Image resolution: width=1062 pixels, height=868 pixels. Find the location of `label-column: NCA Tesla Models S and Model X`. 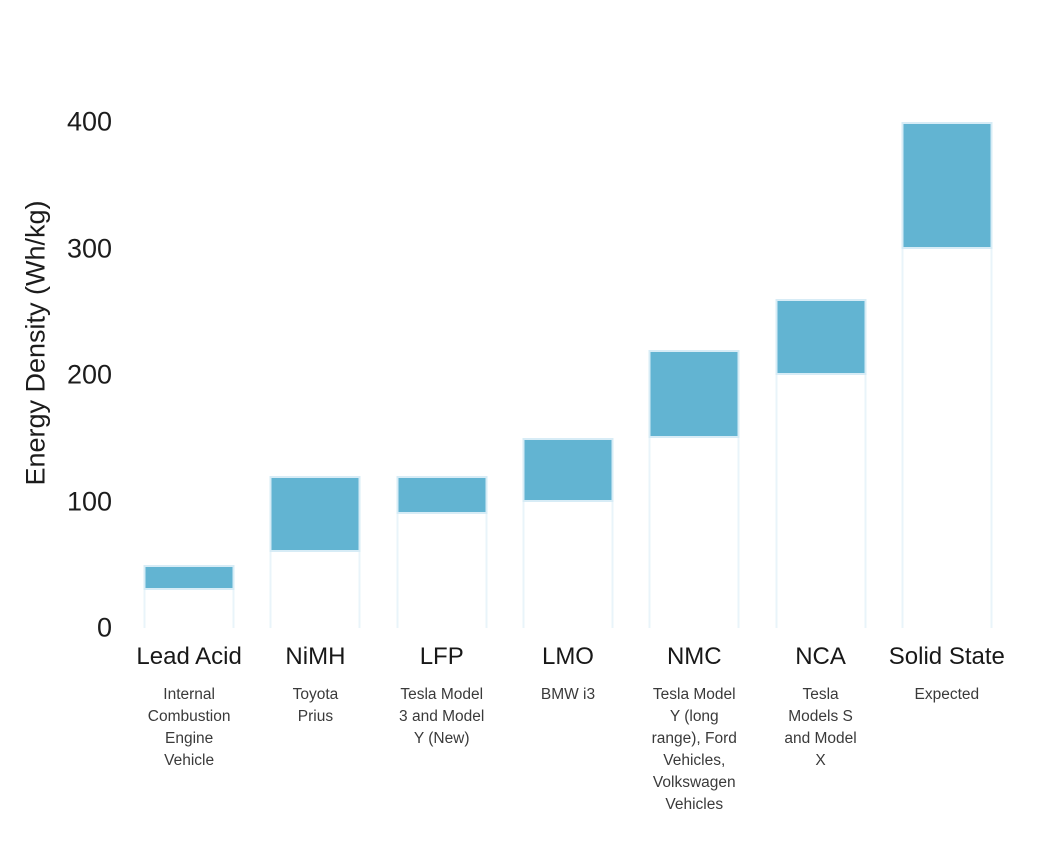

label-column: NCA Tesla Models S and Model X is located at coordinates (820, 729).